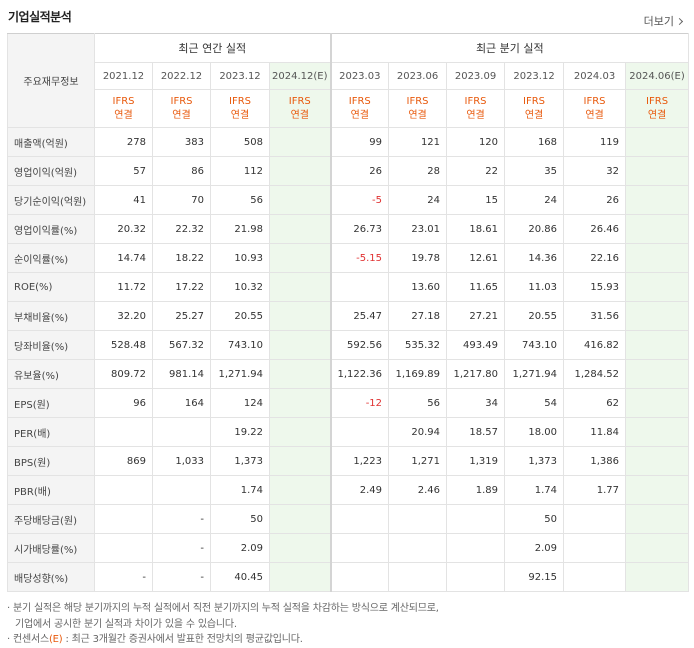  I want to click on table-cell: 26.46, so click(595, 229).